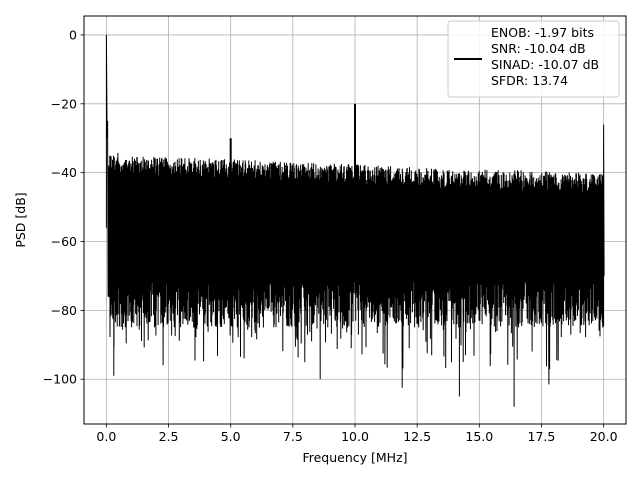 The height and width of the screenshot is (480, 640). What do you see at coordinates (538, 48) in the screenshot?
I see `legend-label: SNR: -10.04 dB` at bounding box center [538, 48].